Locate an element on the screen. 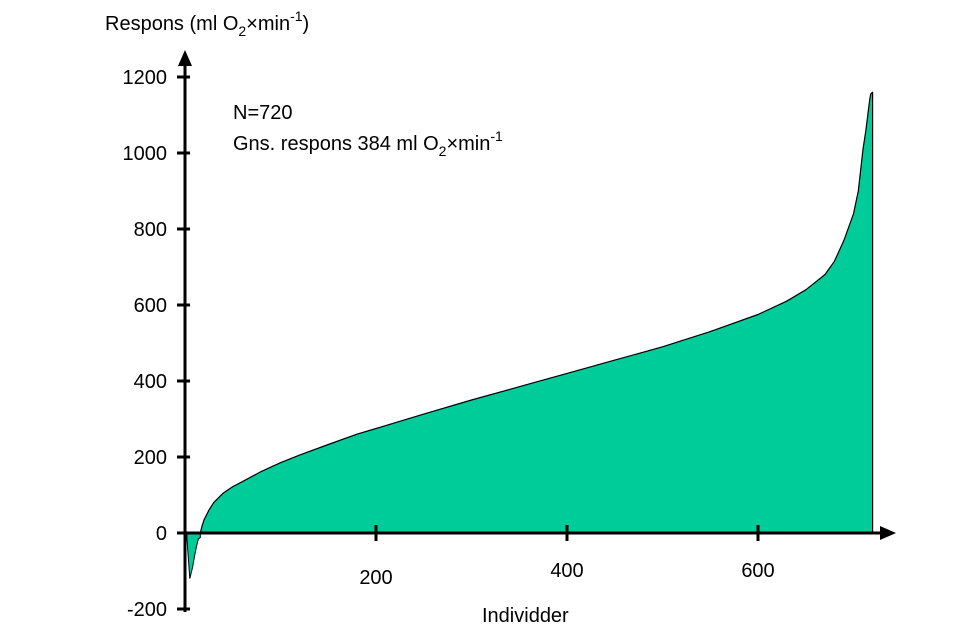 This screenshot has height=641, width=960. y-tick-label: 800 is located at coordinates (150, 230).